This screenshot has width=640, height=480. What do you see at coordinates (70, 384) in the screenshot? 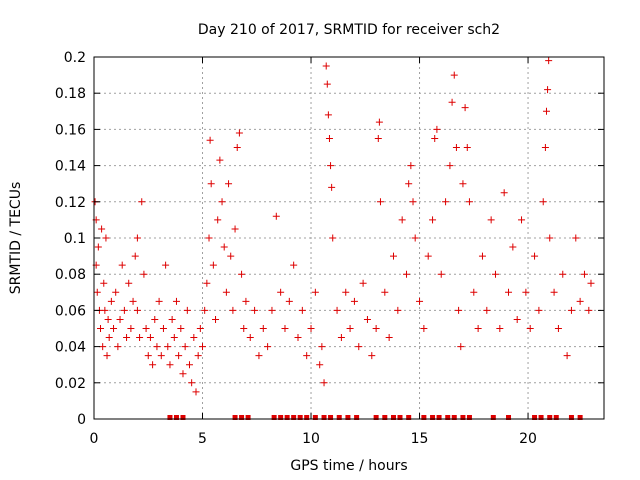
I see `y-tick-label: 0.02` at bounding box center [70, 384].